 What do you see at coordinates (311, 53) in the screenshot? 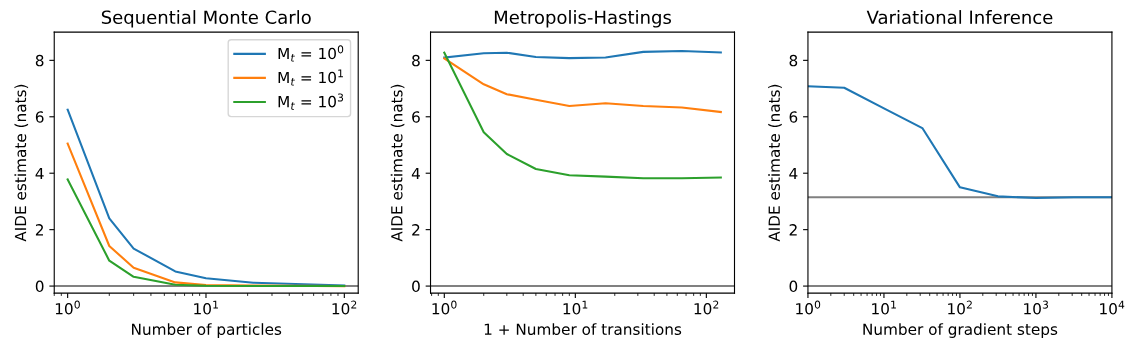
I see `legend-label: M$_{t}$ = 10$^{0}$` at bounding box center [311, 53].